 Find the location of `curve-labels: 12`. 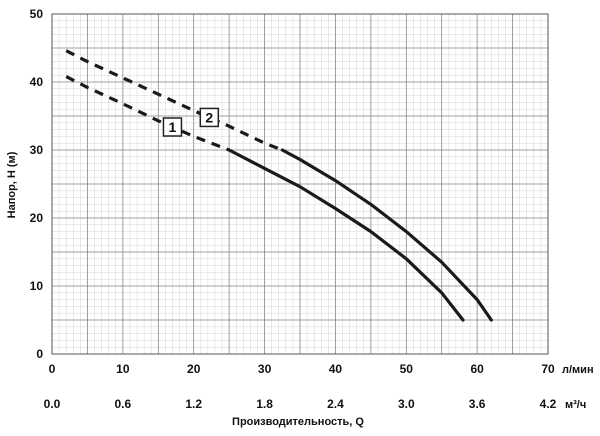

curve-labels: 12 is located at coordinates (191, 122).